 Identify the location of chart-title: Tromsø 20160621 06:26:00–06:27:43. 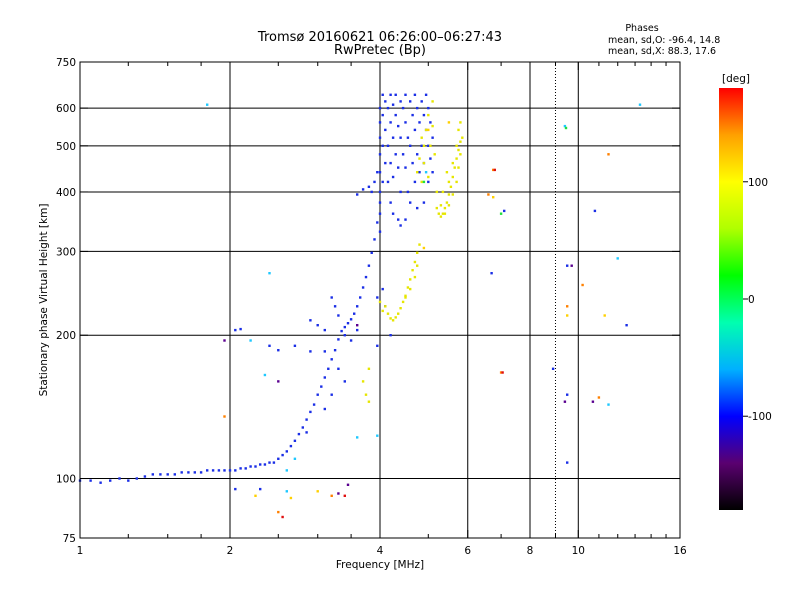
(379, 37).